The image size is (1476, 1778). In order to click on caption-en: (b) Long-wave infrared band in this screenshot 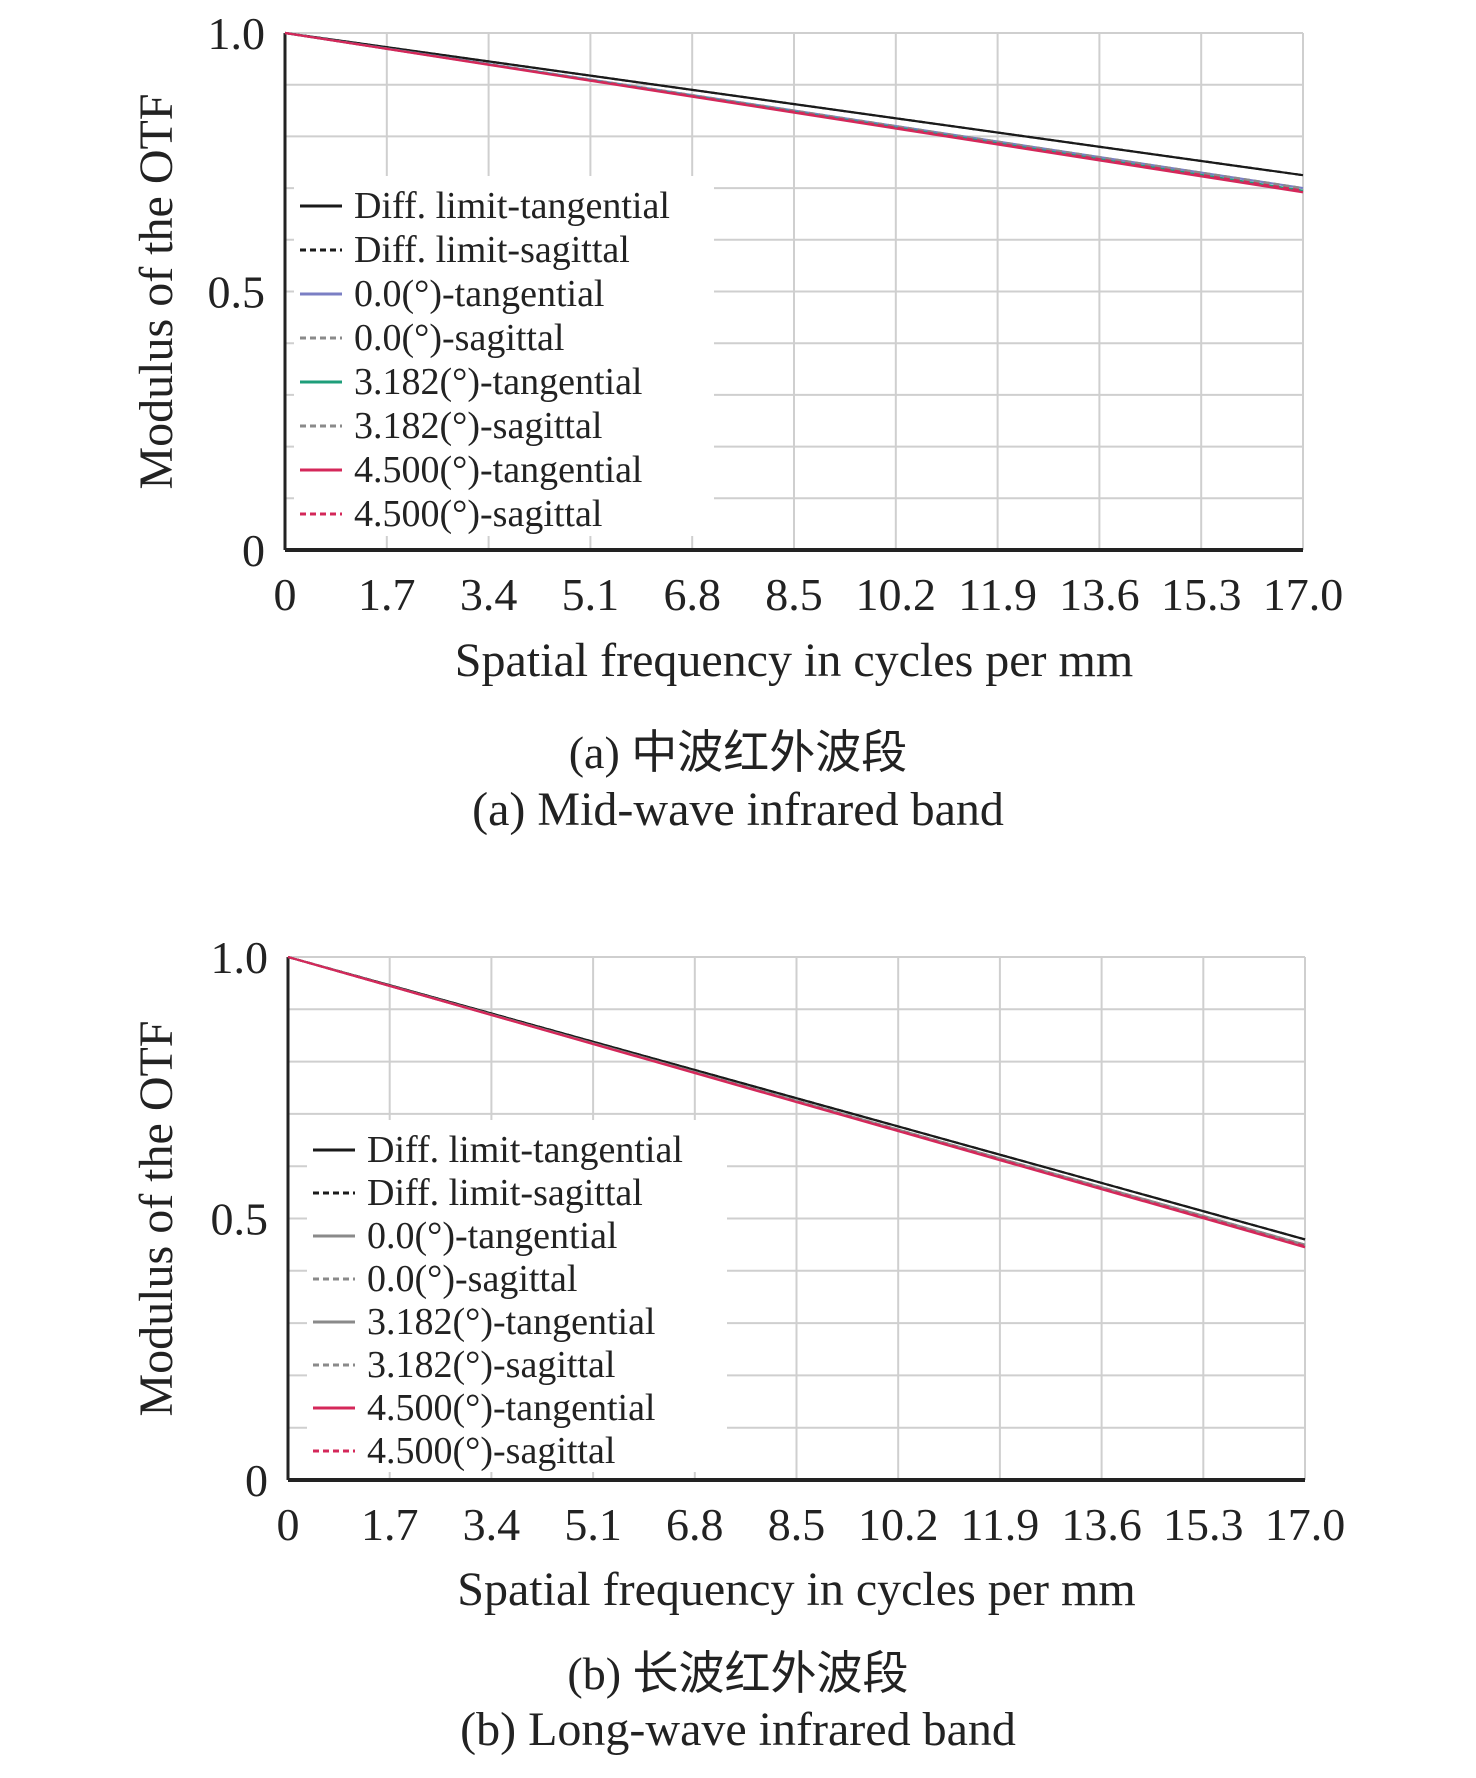, I will do `click(738, 1729)`.